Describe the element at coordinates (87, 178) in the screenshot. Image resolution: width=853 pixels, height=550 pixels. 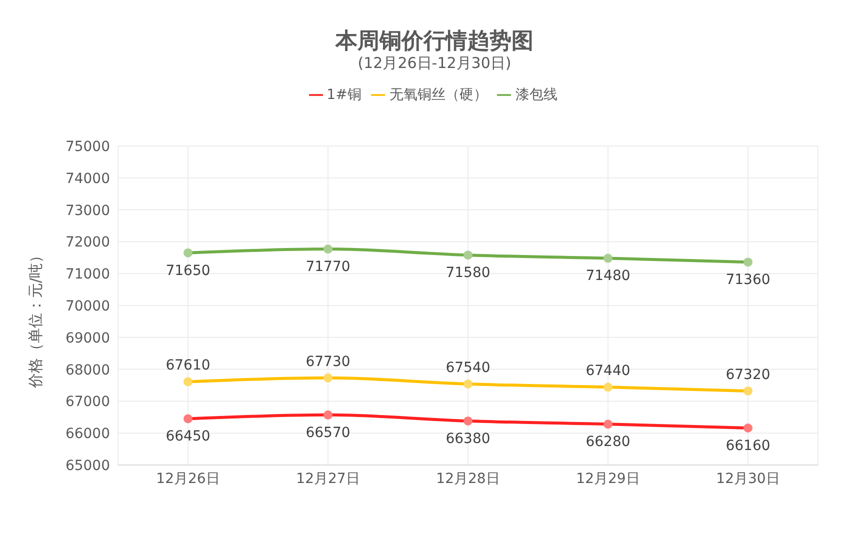
I see `y-tick-label: 74000` at that location.